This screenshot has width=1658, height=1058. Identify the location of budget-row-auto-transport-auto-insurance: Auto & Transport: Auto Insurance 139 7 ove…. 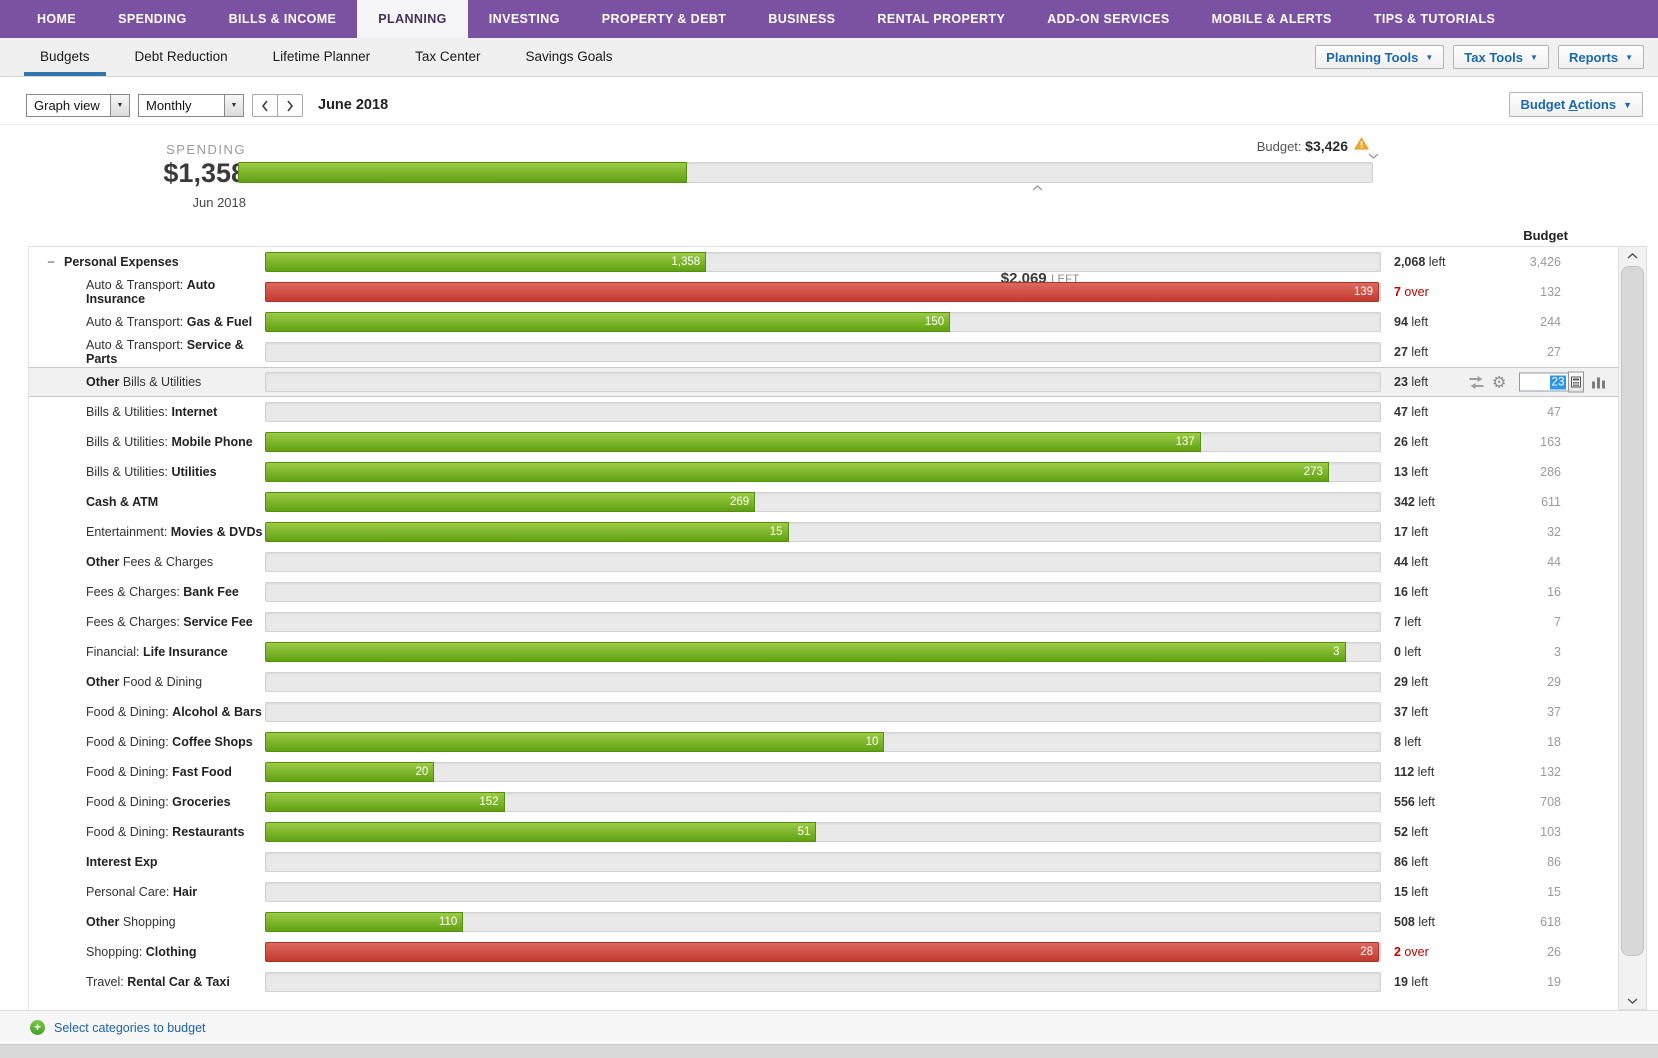
(823, 292).